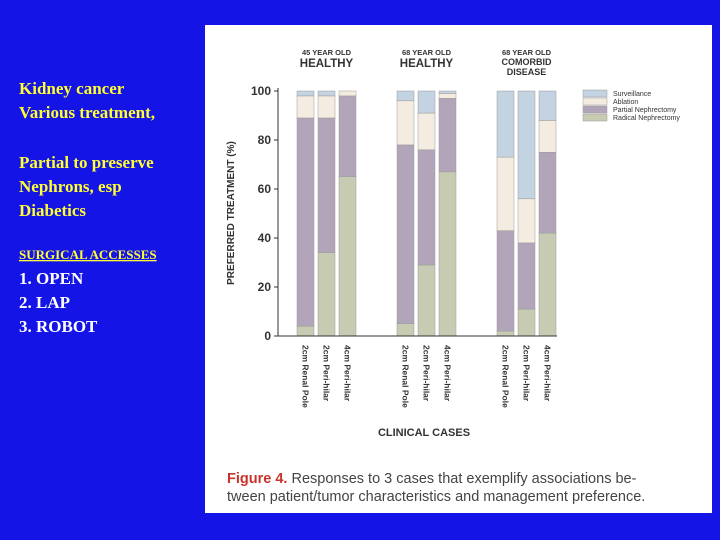  Describe the element at coordinates (646, 118) in the screenshot. I see `legend-label: Radical Nephrectomy` at that location.